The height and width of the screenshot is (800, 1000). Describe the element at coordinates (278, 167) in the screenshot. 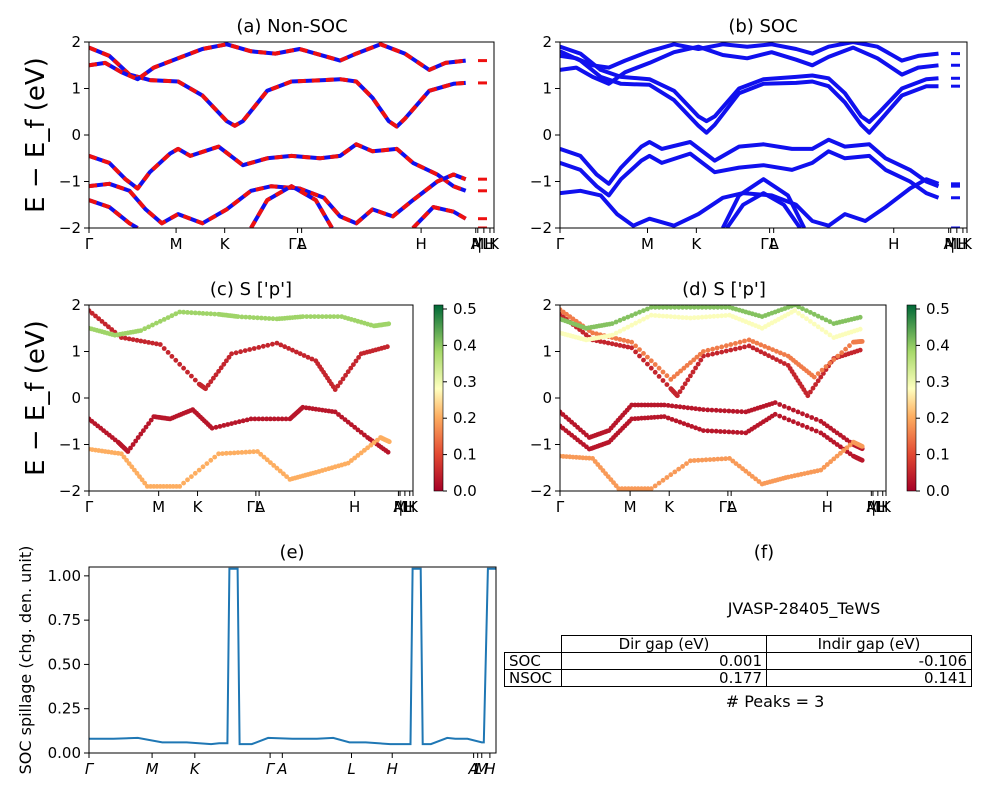

I see `band-down-line` at that location.